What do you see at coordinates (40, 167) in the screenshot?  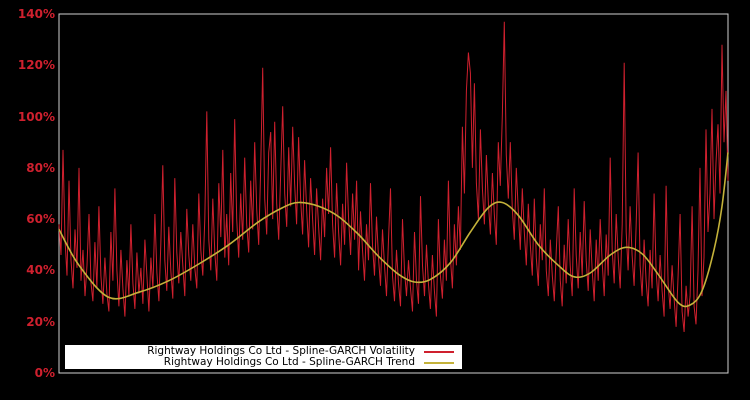 I see `y-axis-tick-label: 80%` at bounding box center [40, 167].